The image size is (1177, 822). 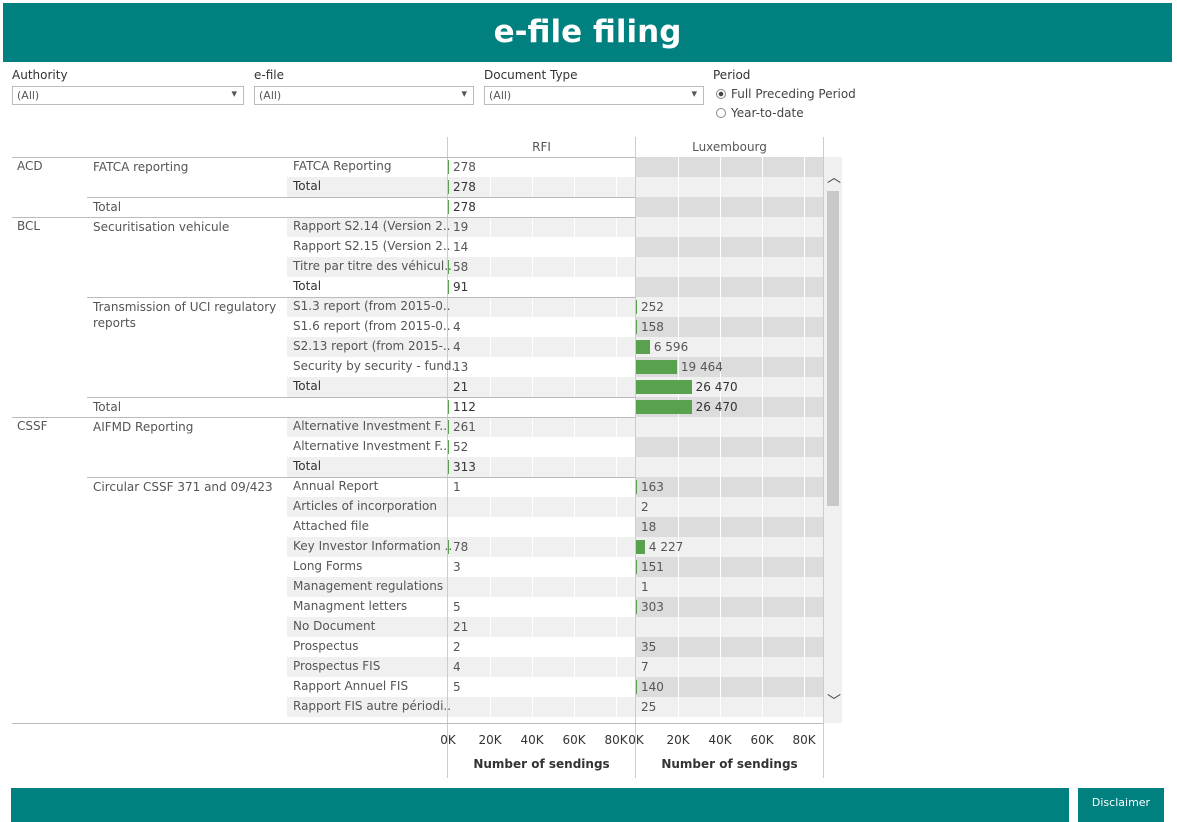 I want to click on document-type-label: S1.6 report (from 2015-0.., so click(x=372, y=326).